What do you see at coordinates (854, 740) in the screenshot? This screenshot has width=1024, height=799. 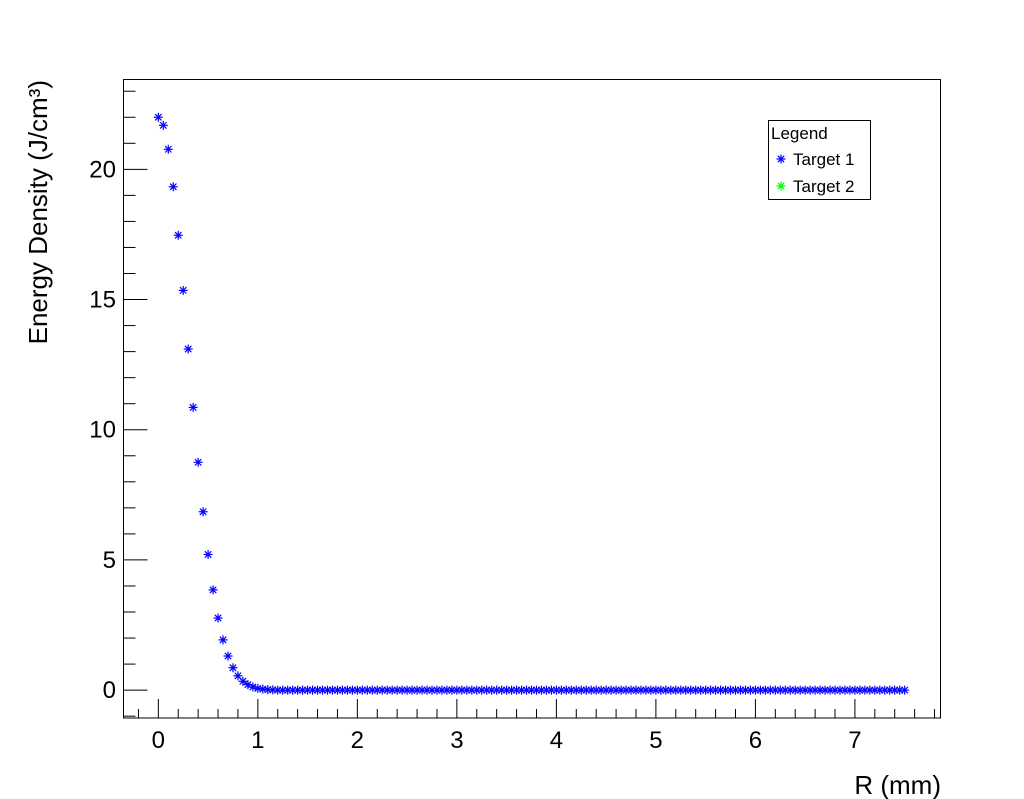 I see `x-tick-label: 7` at bounding box center [854, 740].